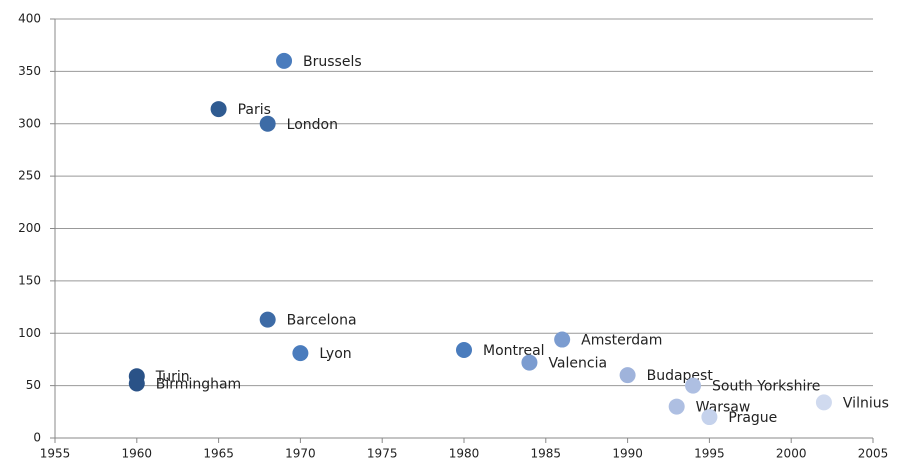 This screenshot has width=913, height=472. Describe the element at coordinates (766, 387) in the screenshot. I see `point-label: South Yorkshire` at that location.